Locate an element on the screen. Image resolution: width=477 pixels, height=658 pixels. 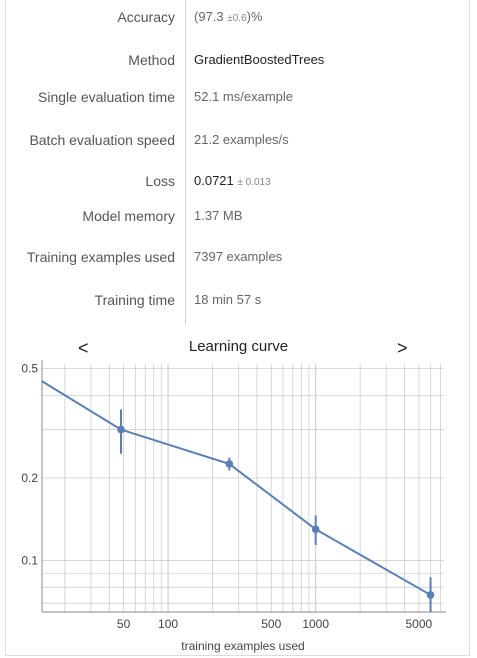
x-tick-label: 50 is located at coordinates (124, 624).